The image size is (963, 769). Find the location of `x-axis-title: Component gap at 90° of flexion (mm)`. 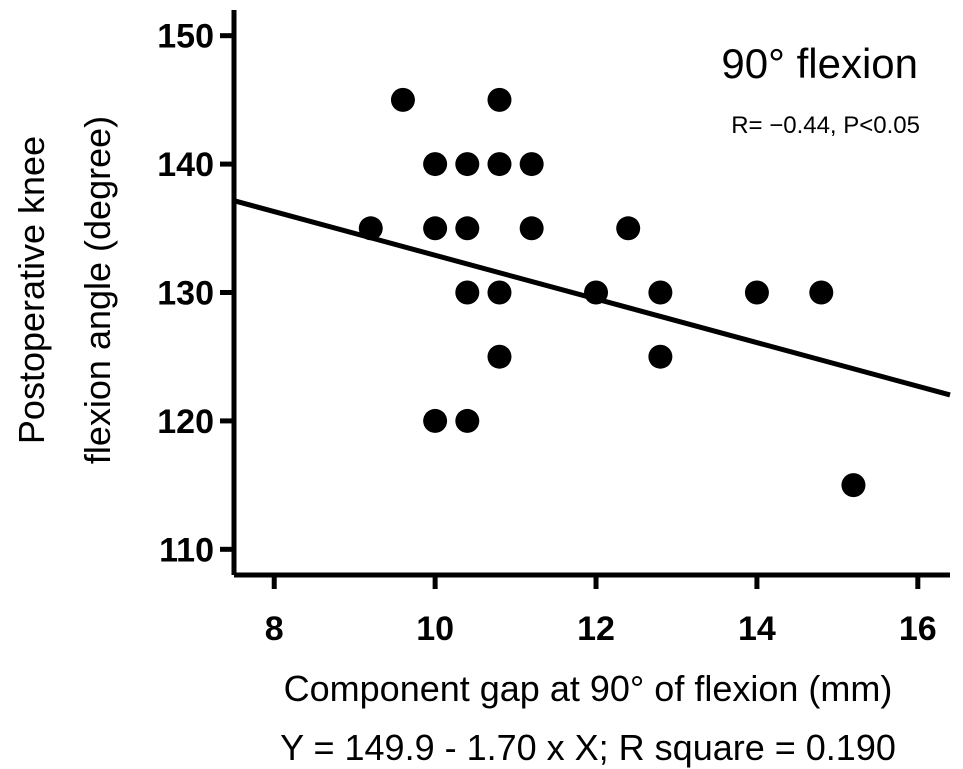

x-axis-title: Component gap at 90° of flexion (mm) is located at coordinates (588, 688).